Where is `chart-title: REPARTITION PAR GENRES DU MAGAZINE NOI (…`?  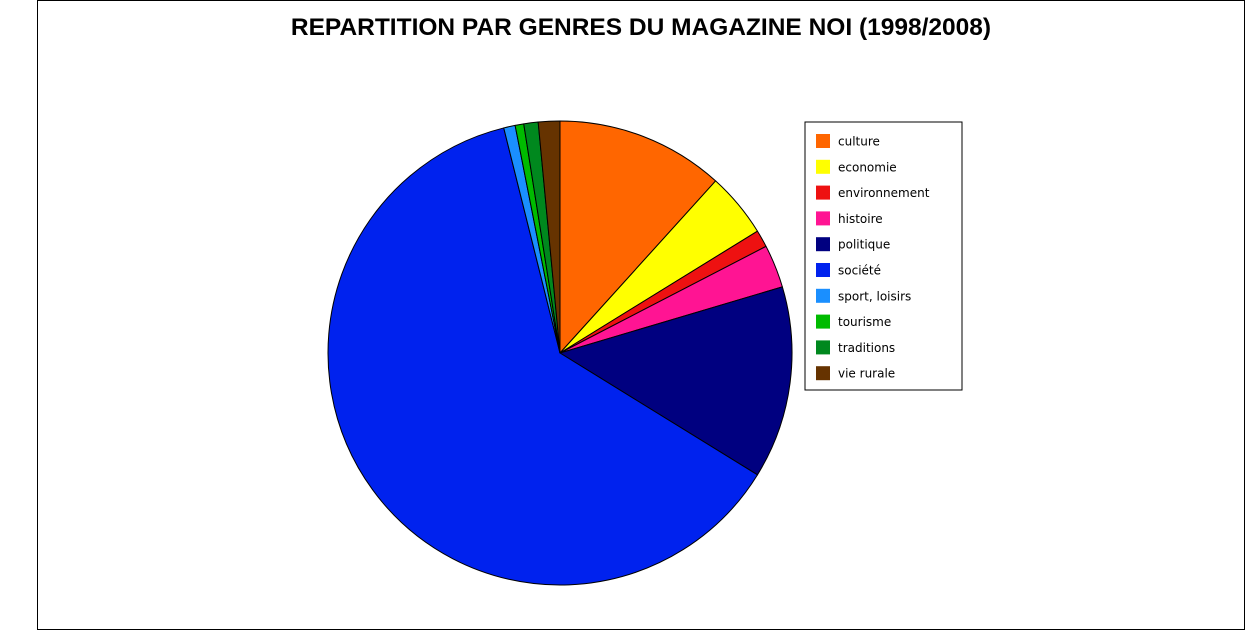 chart-title: REPARTITION PAR GENRES DU MAGAZINE NOI (… is located at coordinates (641, 27).